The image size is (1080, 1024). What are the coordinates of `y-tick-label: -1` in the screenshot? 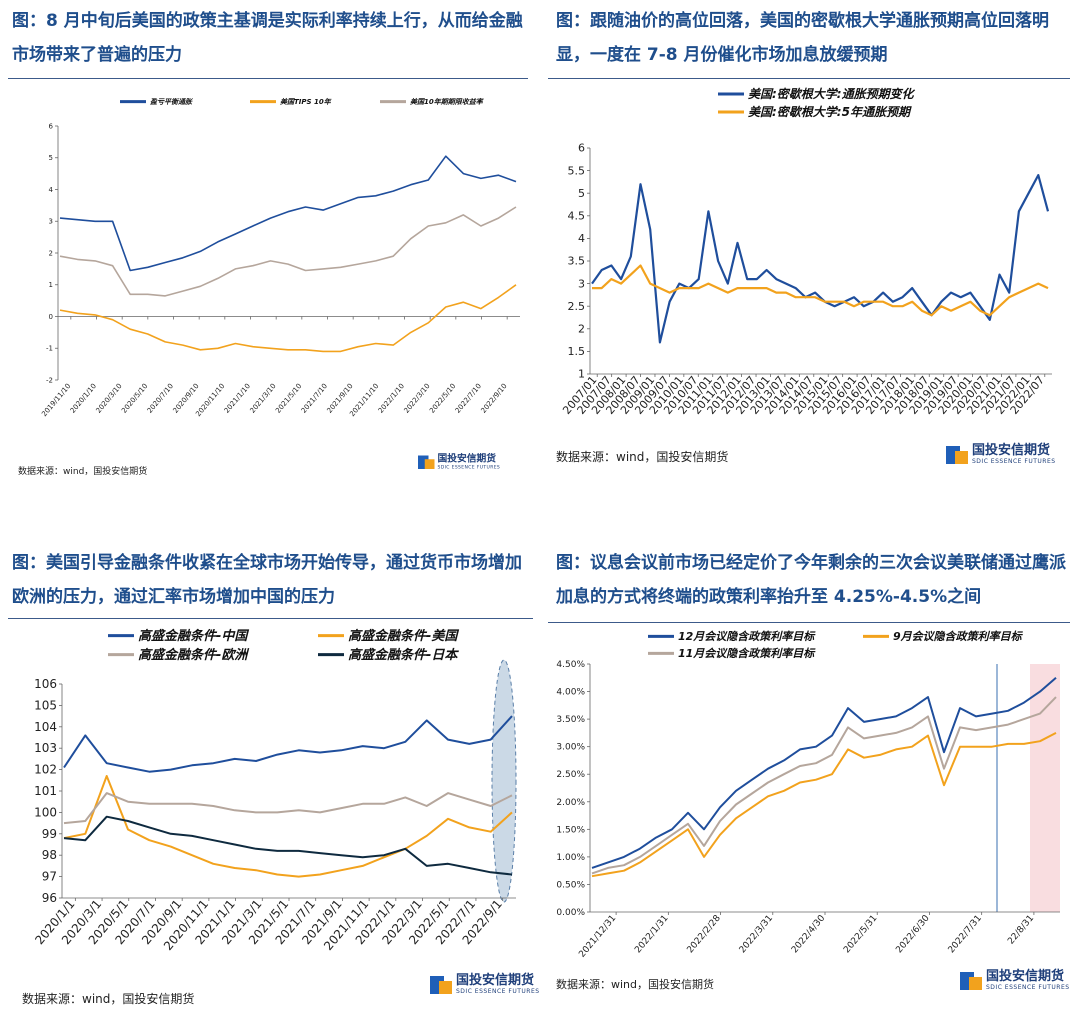 It's located at (49, 349).